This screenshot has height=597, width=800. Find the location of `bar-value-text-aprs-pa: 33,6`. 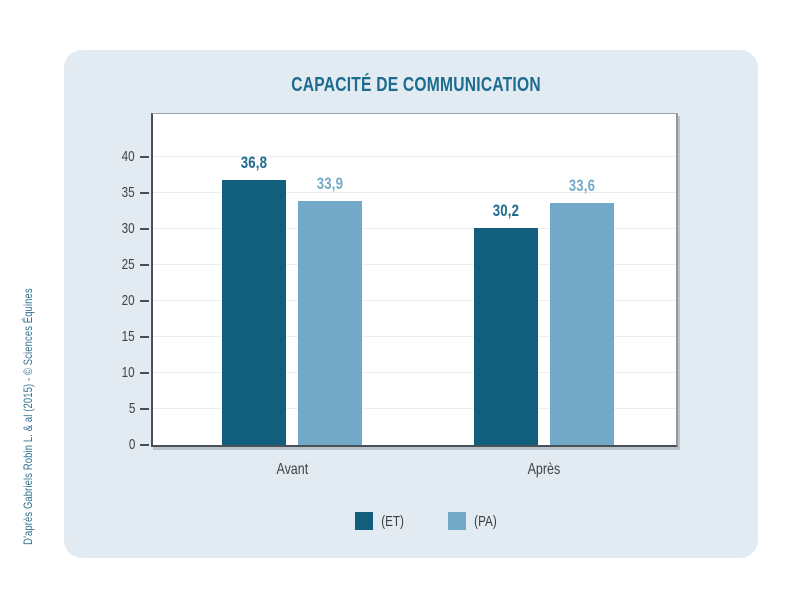

bar-value-text-aprs-pa: 33,6 is located at coordinates (582, 186).